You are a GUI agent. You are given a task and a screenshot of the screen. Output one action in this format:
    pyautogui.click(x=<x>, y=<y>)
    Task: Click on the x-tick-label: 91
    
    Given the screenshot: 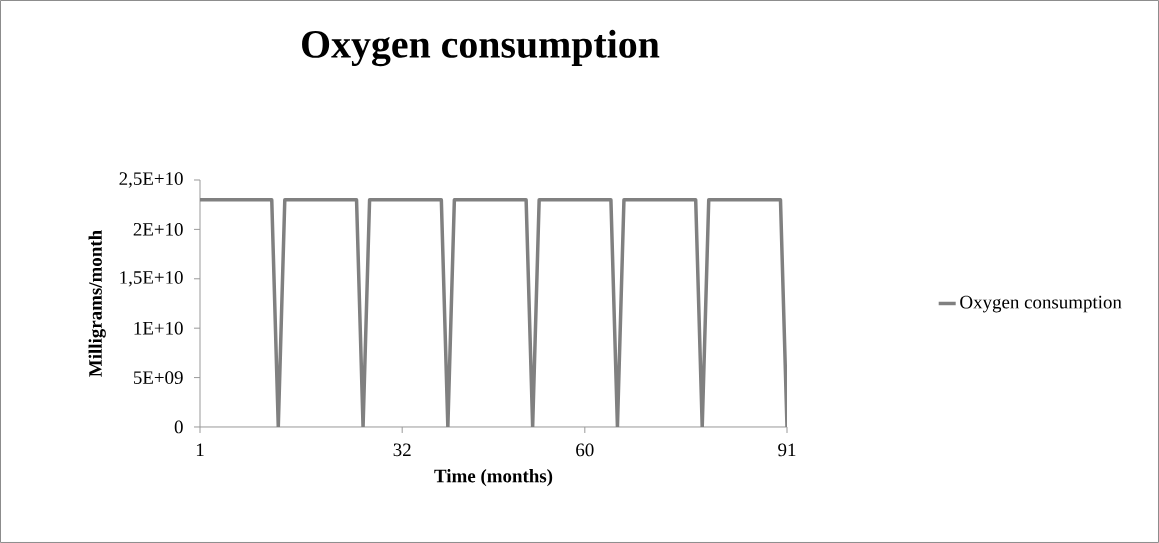 What is the action you would take?
    pyautogui.click(x=787, y=450)
    